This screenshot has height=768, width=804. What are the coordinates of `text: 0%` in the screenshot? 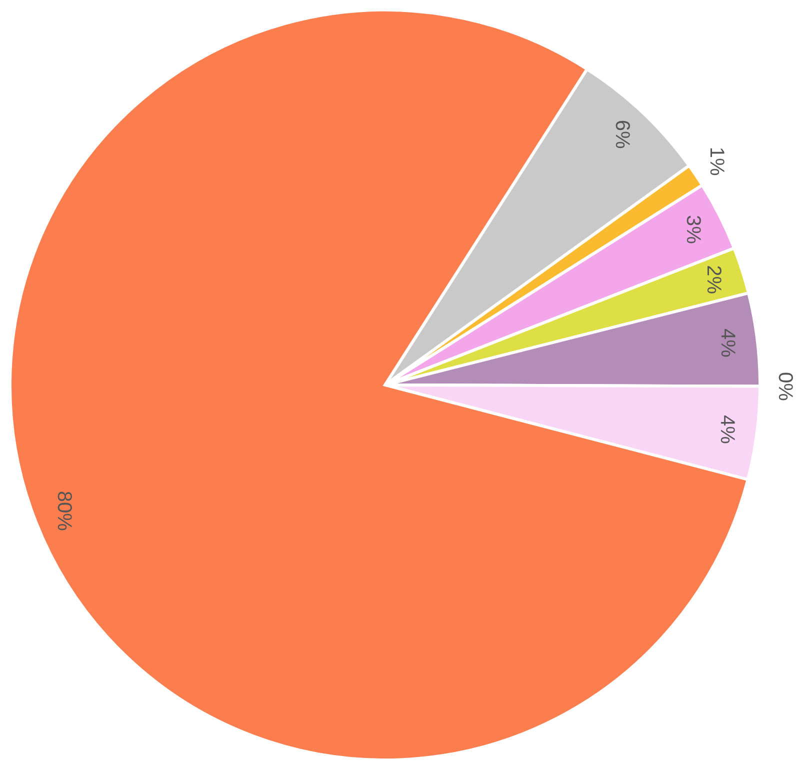 It's located at (785, 386).